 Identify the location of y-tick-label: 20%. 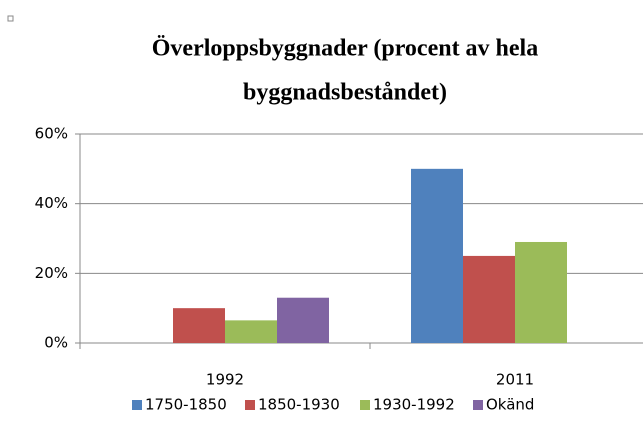
(51, 273).